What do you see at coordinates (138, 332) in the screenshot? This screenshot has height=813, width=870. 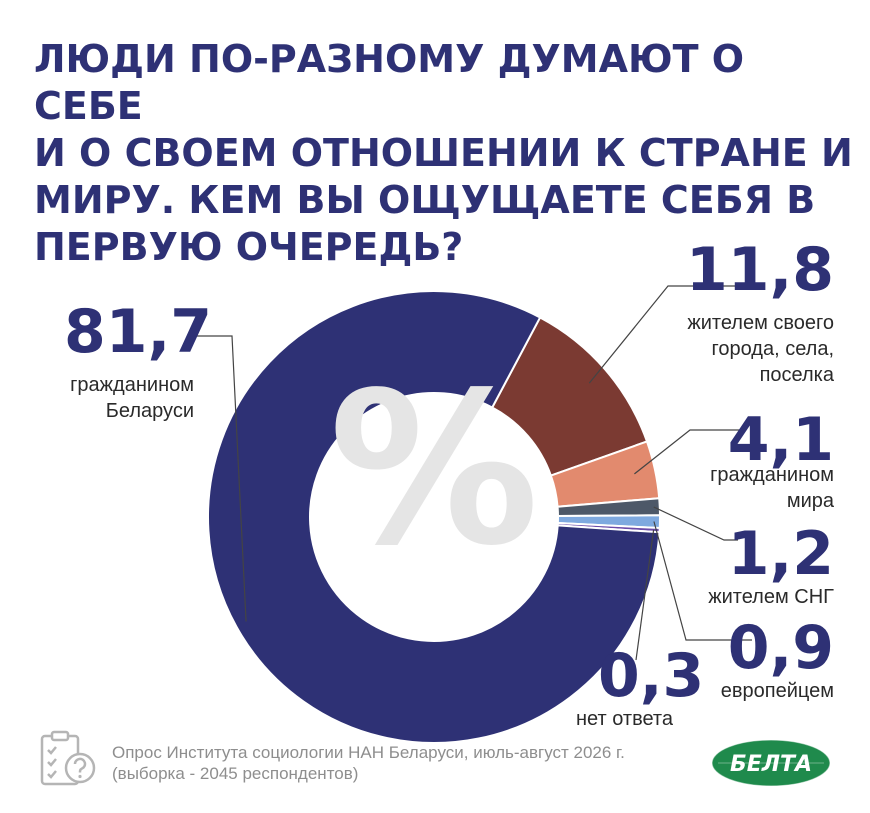 I see `value-label-belarus: 81,7` at bounding box center [138, 332].